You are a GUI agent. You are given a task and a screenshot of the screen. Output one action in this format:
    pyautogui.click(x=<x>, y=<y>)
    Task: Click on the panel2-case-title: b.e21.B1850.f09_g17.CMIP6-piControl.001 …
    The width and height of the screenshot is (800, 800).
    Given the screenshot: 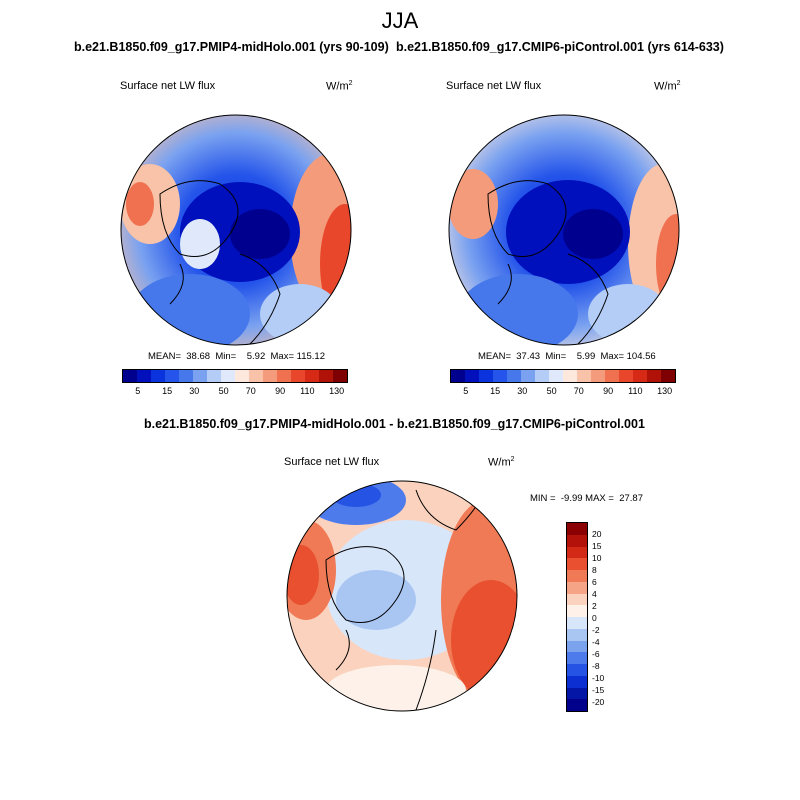 What is the action you would take?
    pyautogui.click(x=560, y=47)
    